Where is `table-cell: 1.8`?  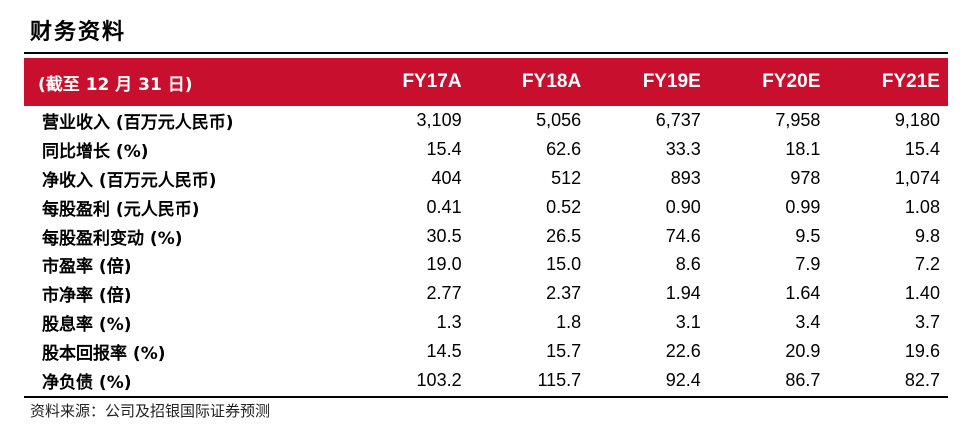 table-cell: 1.8 is located at coordinates (569, 322).